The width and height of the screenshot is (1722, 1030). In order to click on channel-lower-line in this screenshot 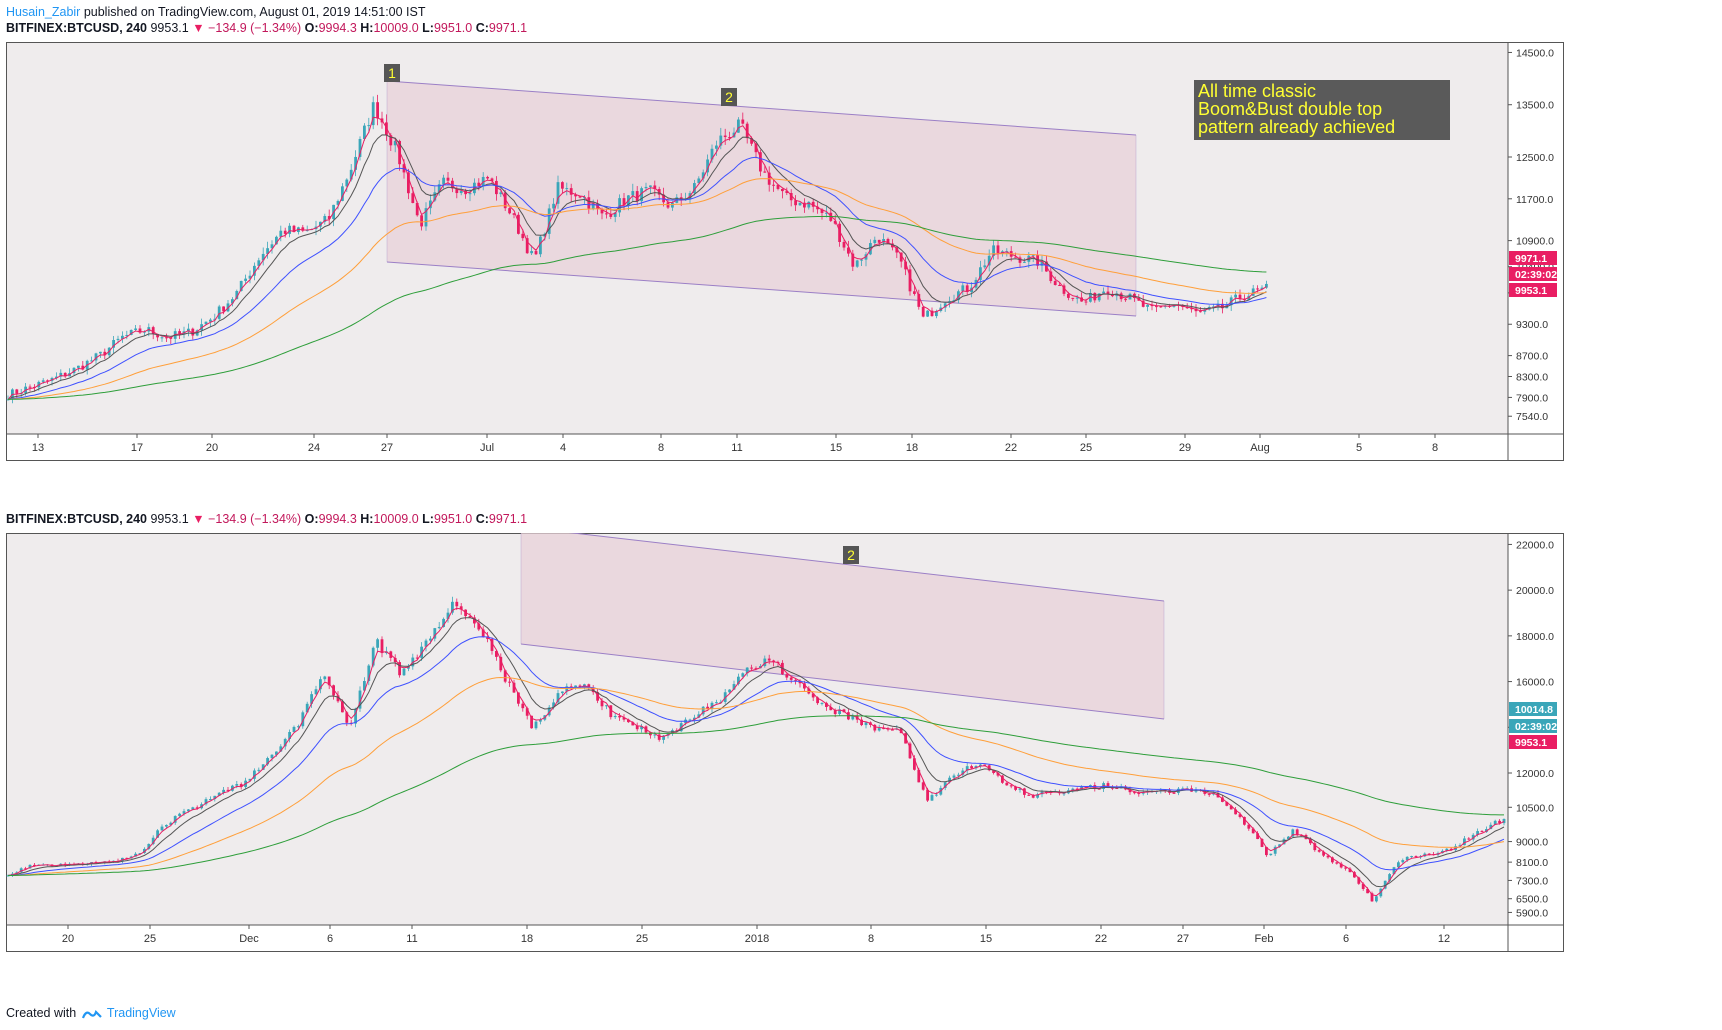, I will do `click(761, 289)`.